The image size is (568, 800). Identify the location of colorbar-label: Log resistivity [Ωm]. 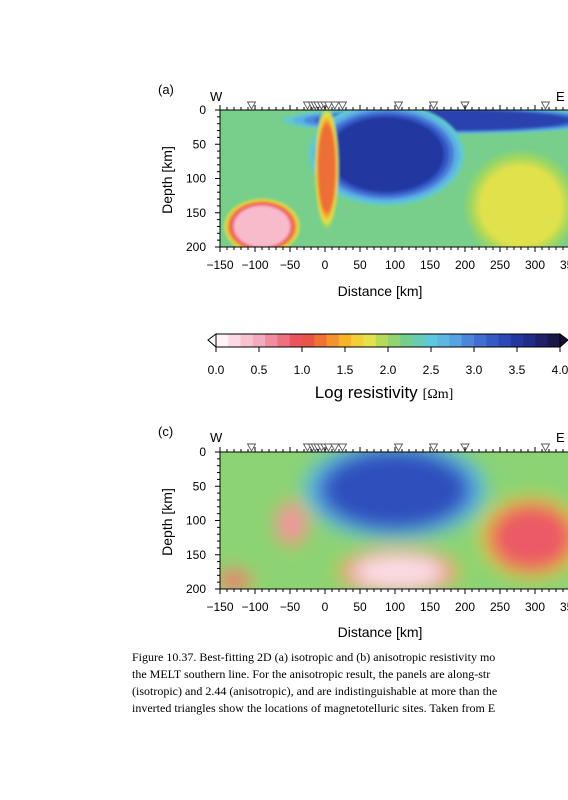
(384, 392).